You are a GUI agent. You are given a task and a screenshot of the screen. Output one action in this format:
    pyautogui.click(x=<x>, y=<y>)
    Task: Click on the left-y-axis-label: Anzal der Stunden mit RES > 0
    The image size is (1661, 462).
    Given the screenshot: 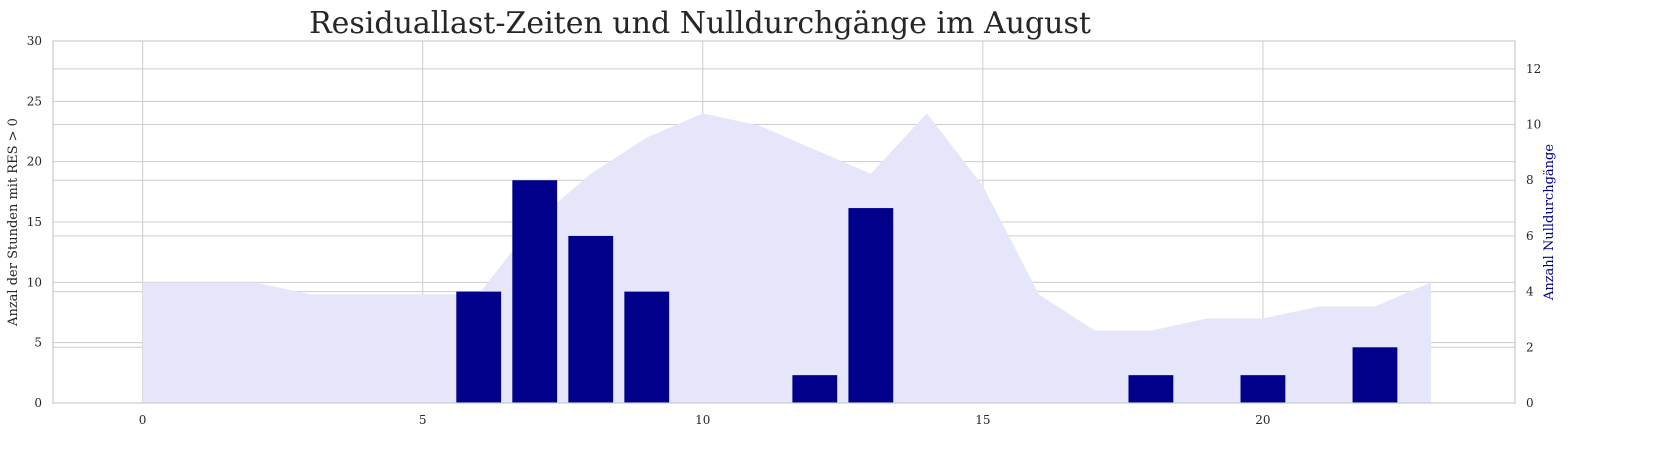 What is the action you would take?
    pyautogui.click(x=13, y=222)
    